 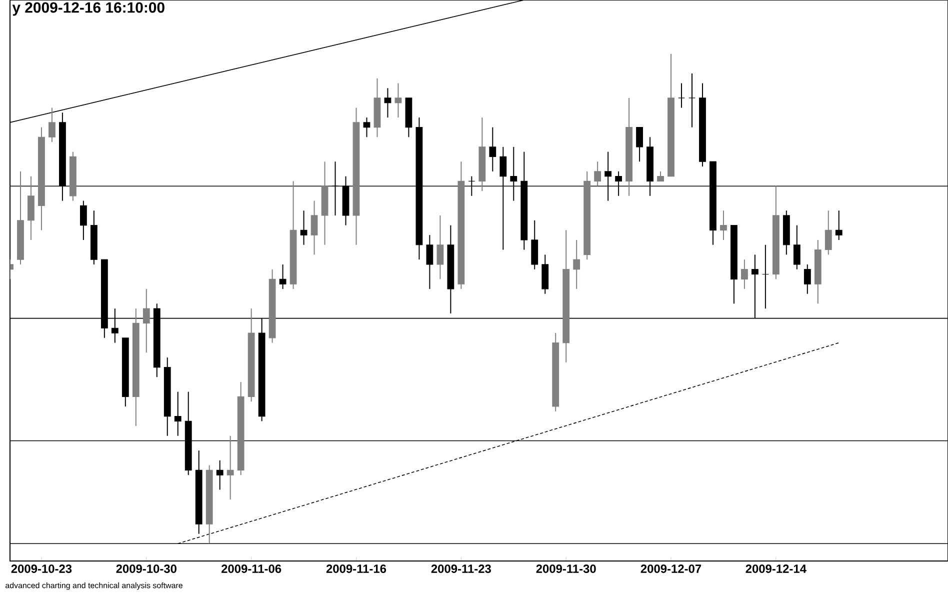 What do you see at coordinates (146, 569) in the screenshot?
I see `x-tick-label: 2009-10-30` at bounding box center [146, 569].